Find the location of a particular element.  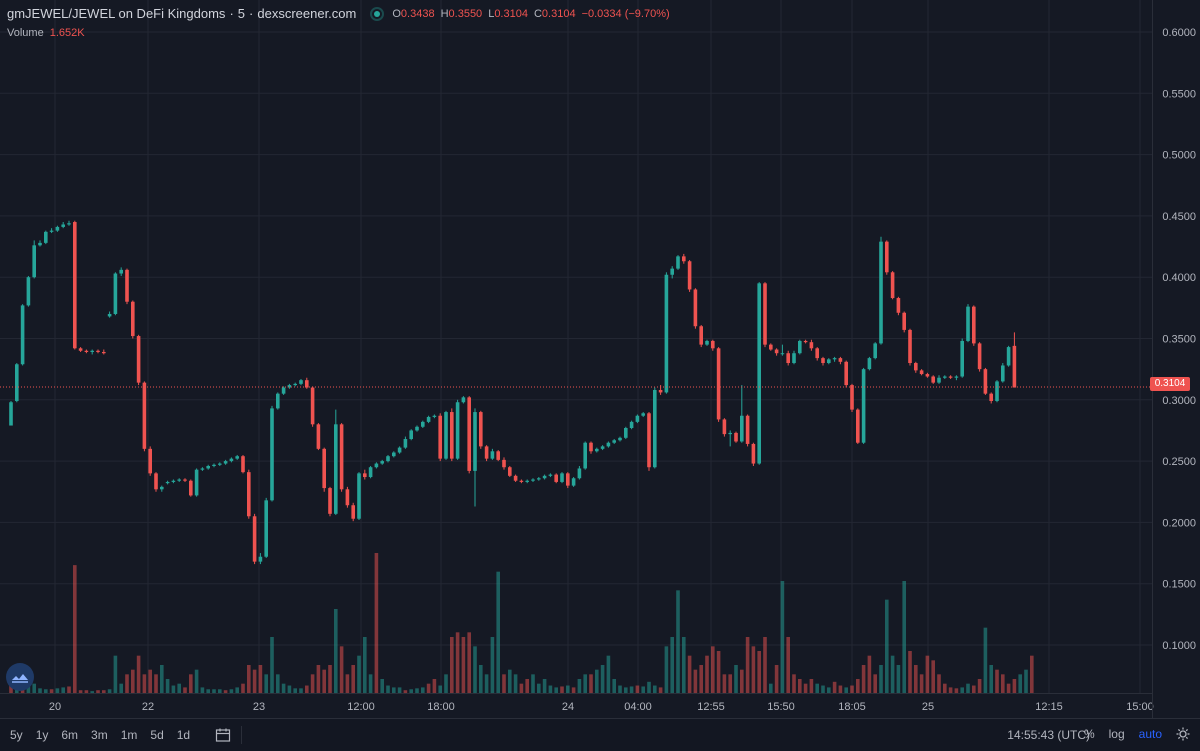

range-button-6m: 6m is located at coordinates (70, 735).